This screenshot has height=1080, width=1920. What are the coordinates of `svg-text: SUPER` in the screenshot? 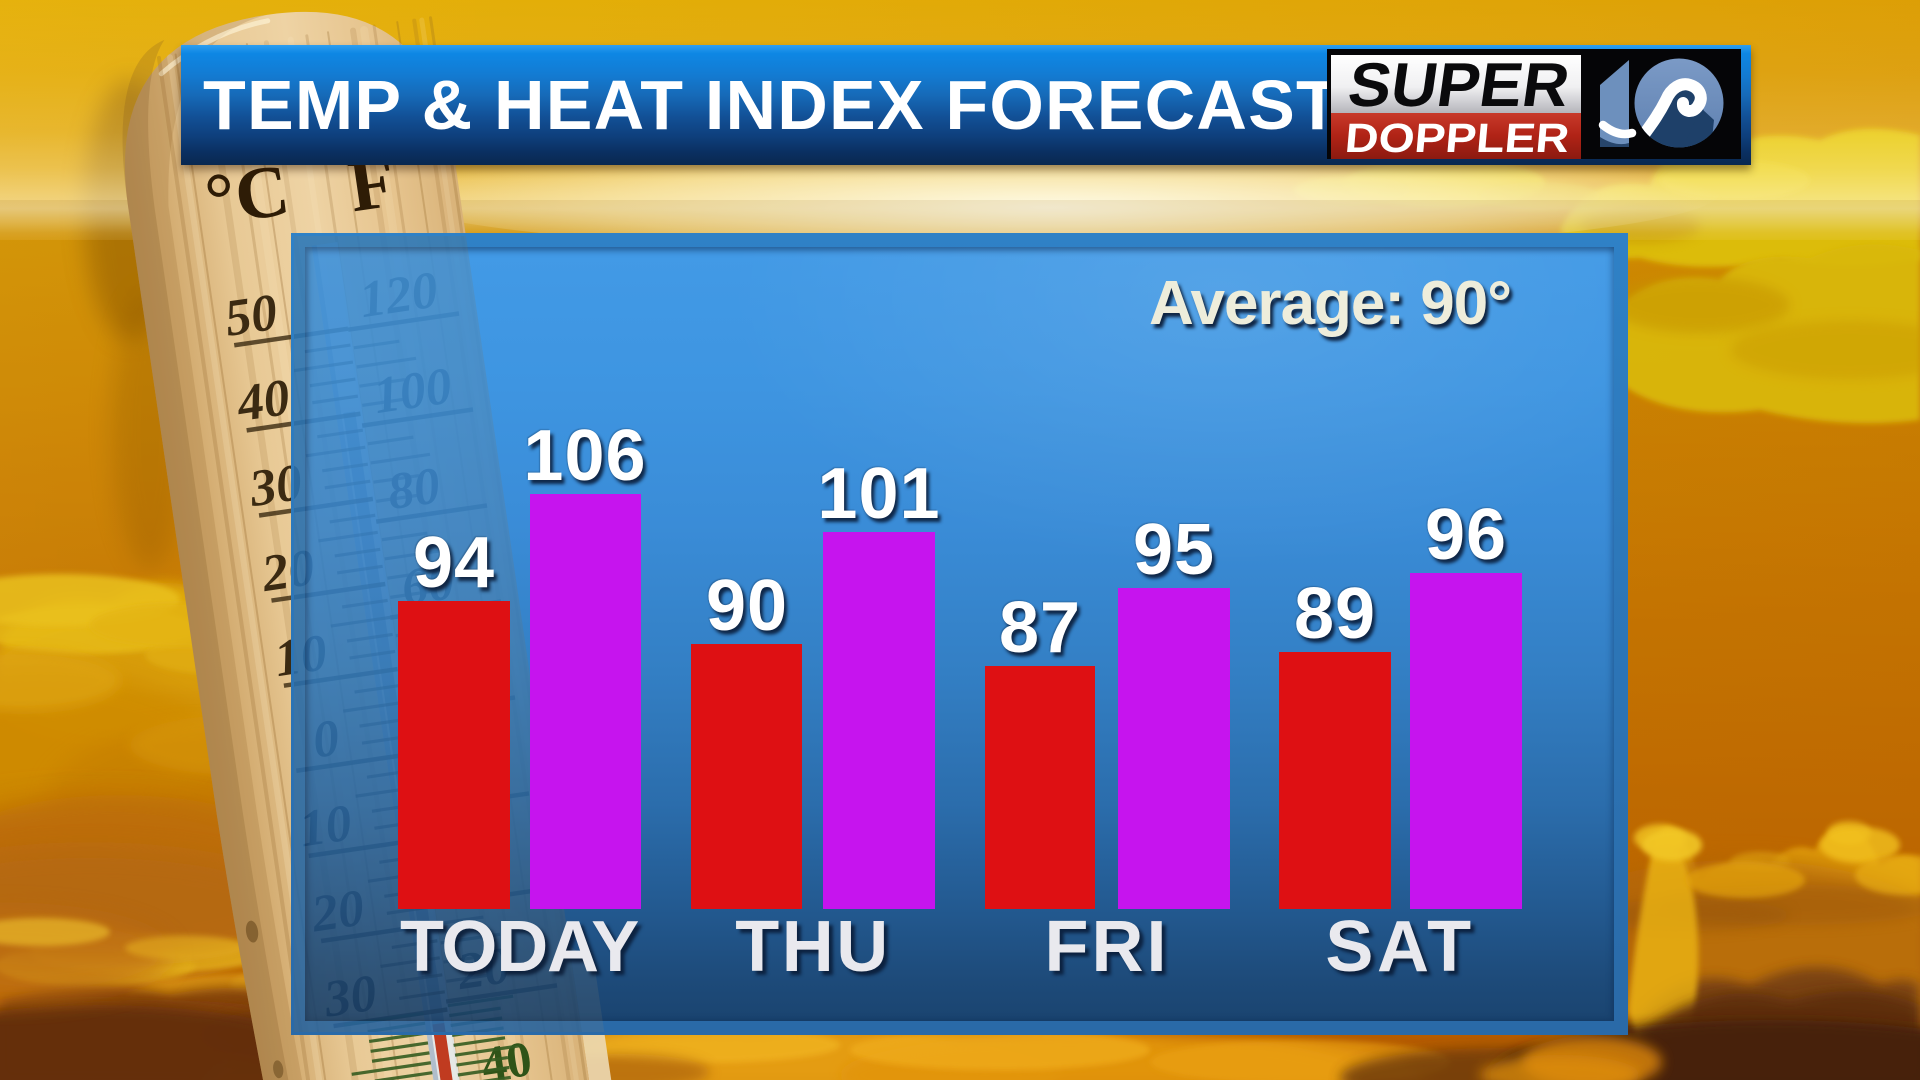 It's located at (1459, 85).